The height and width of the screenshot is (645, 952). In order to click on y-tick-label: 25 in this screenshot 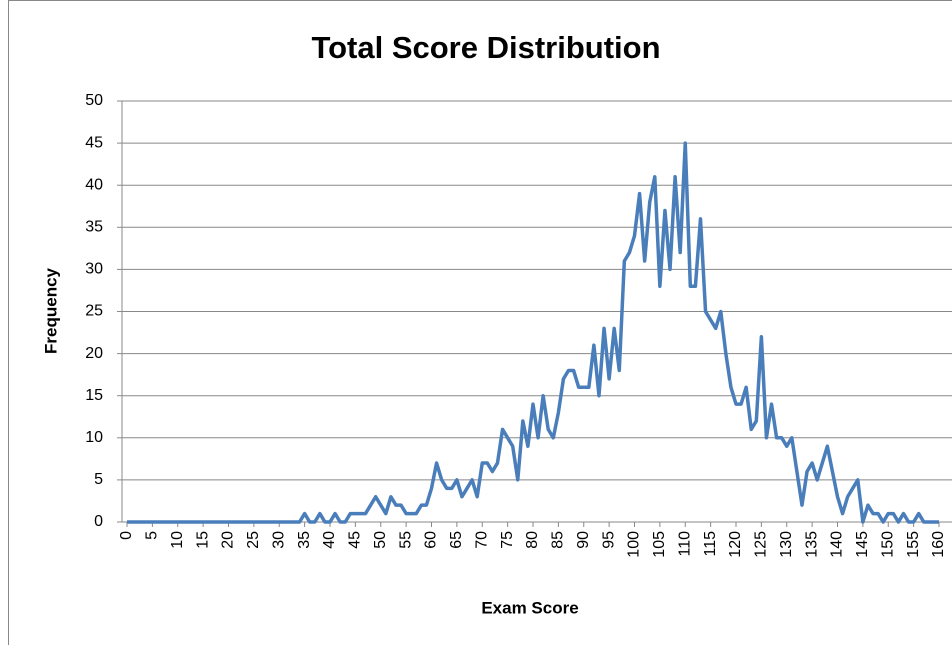, I will do `click(94, 311)`.